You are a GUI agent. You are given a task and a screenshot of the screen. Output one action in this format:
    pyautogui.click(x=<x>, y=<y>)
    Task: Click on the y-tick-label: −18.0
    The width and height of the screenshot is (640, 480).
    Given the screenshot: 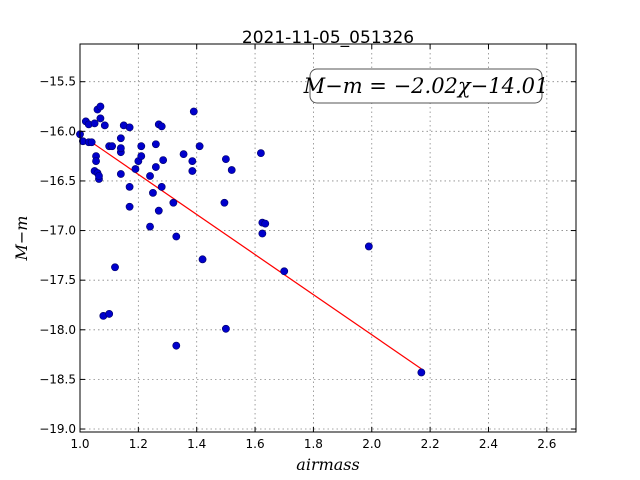 What is the action you would take?
    pyautogui.click(x=57, y=330)
    